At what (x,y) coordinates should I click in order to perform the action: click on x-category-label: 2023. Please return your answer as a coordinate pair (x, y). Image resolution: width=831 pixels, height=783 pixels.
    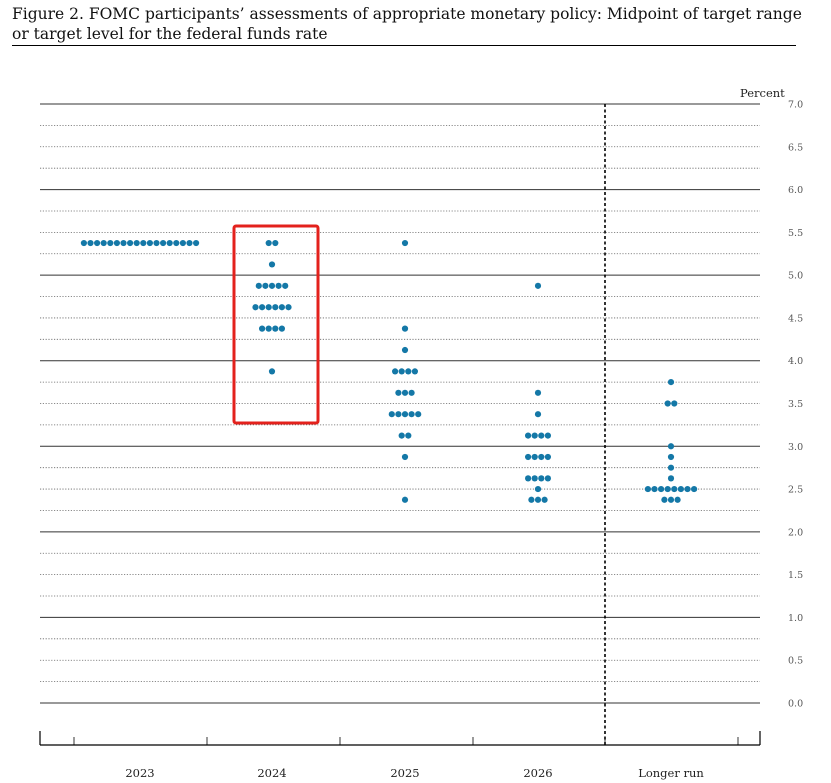
    Looking at the image, I should click on (139, 773).